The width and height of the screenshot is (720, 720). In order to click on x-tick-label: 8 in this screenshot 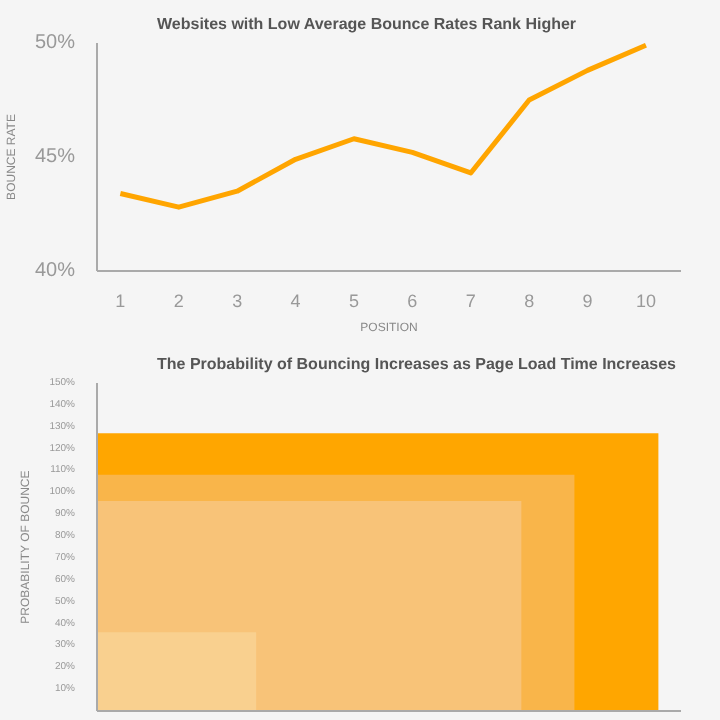, I will do `click(529, 301)`.